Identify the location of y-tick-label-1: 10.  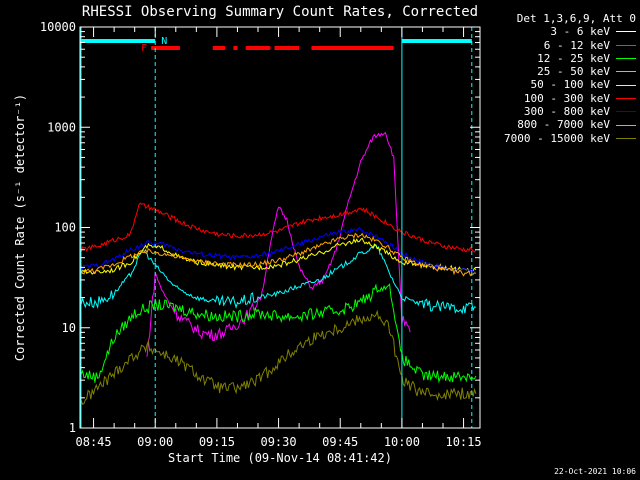
(69, 328).